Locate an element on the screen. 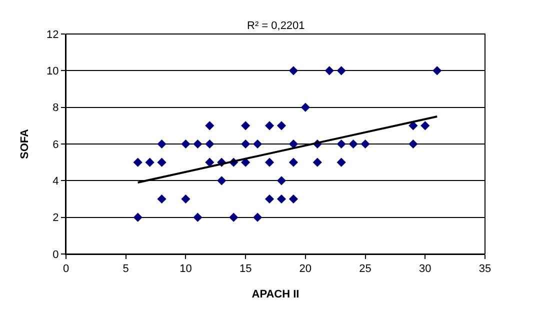 The height and width of the screenshot is (335, 560). y-tick-label: 12 is located at coordinates (52, 34).